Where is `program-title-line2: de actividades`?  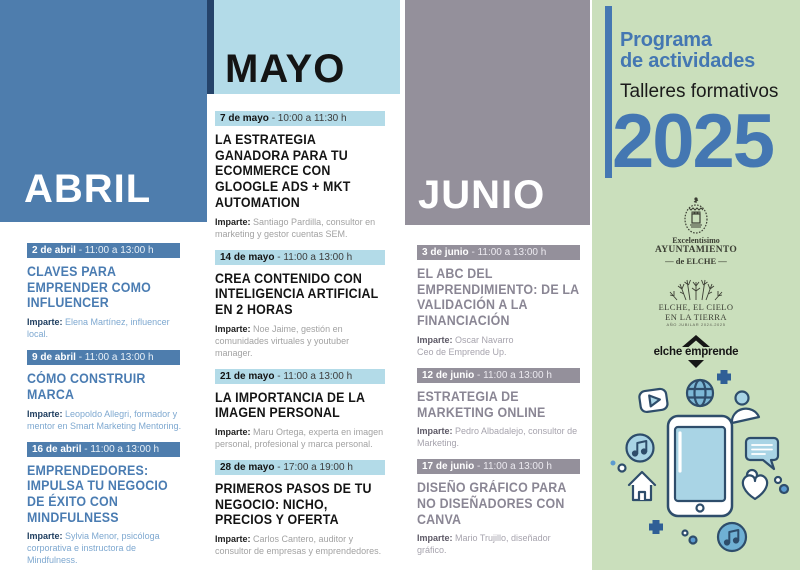
program-title-line2: de actividades is located at coordinates (688, 61).